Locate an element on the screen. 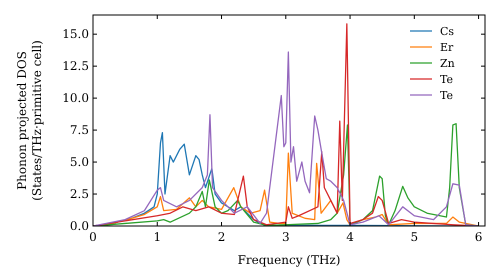 The height and width of the screenshot is (280, 500). x-tick-label: 3 is located at coordinates (286, 237).